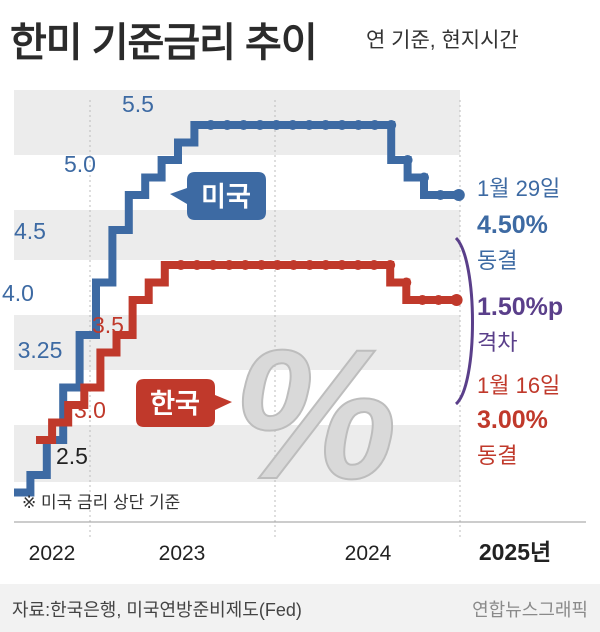 The image size is (600, 632). Describe the element at coordinates (319, 283) in the screenshot. I see `series-dots-kr` at that location.